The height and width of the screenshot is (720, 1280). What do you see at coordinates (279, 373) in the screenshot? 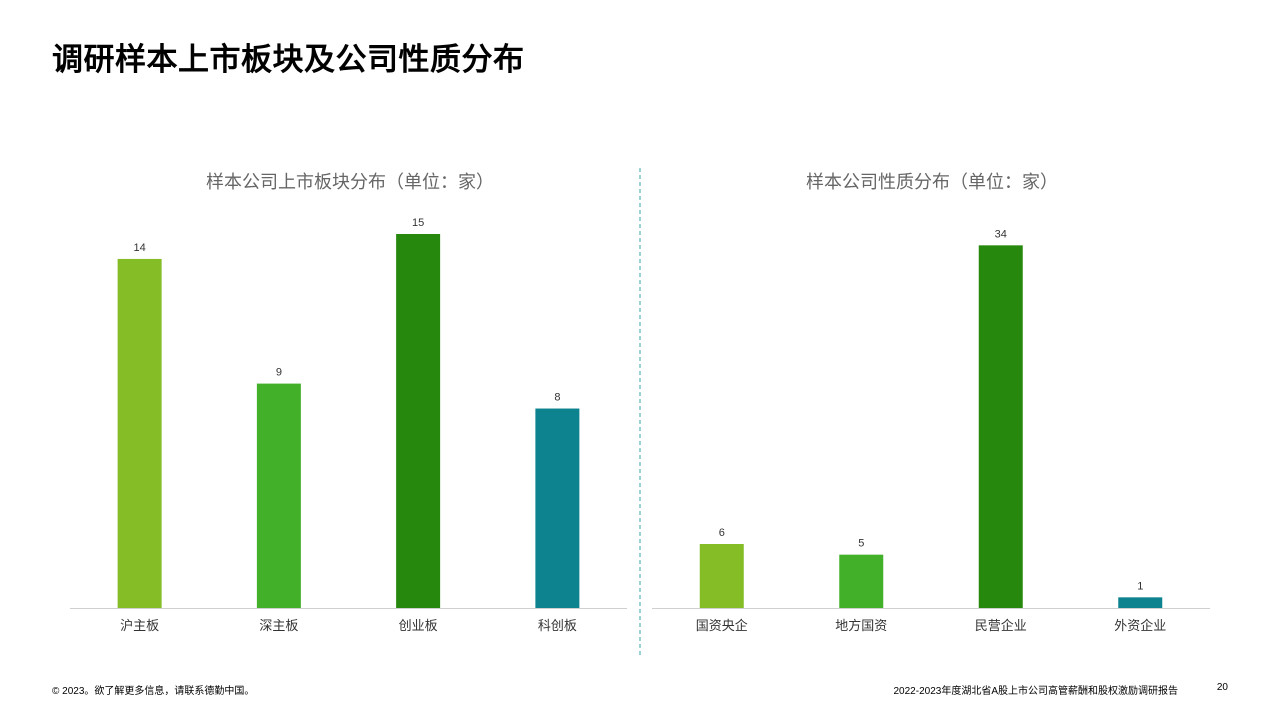
I see `data-label-0-1: 9` at bounding box center [279, 373].